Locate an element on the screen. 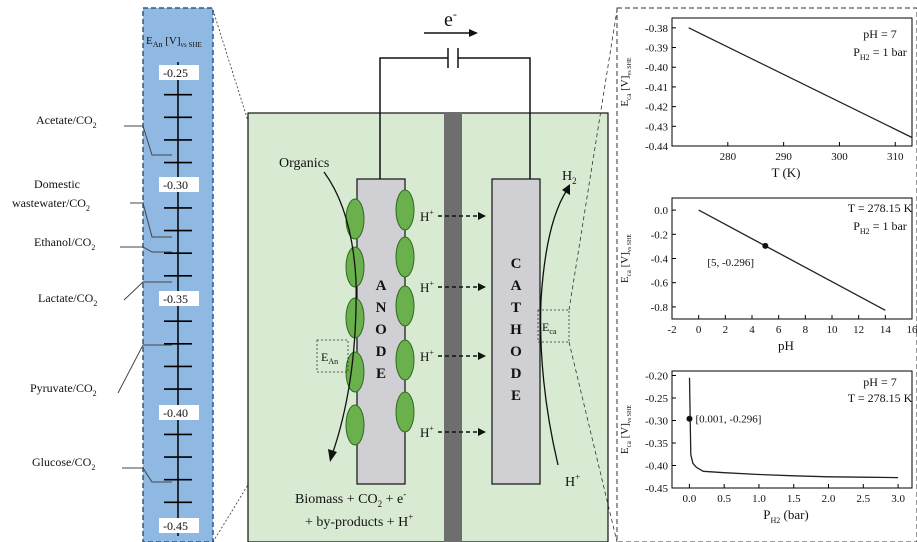 This screenshot has height=542, width=917. plot-frame is located at coordinates (792, 258).